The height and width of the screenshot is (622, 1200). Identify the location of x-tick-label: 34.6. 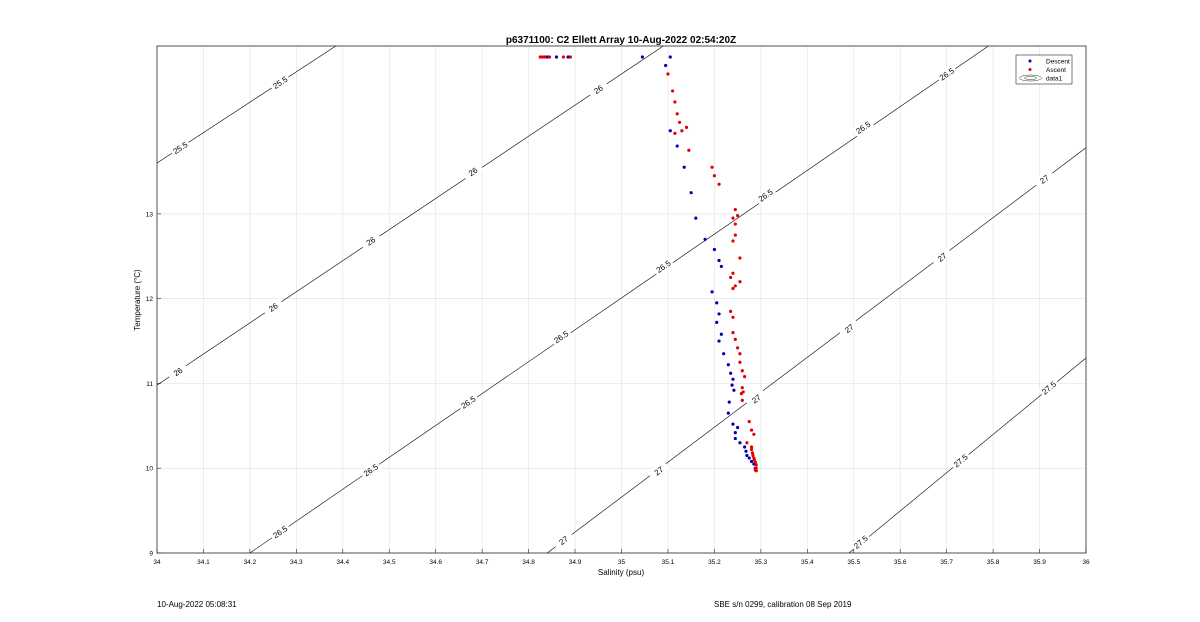
(435, 562).